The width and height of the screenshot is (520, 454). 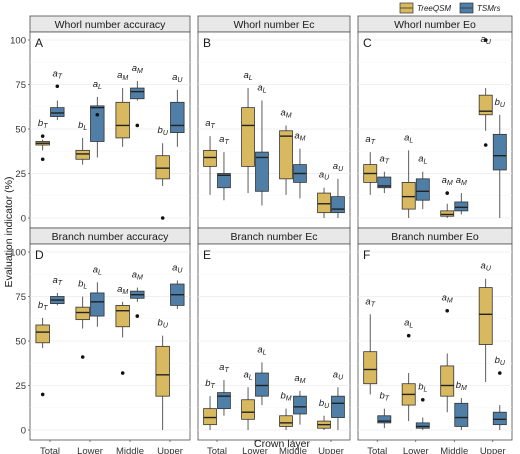 I want to click on box-total-tsmrs: aT, so click(x=224, y=389).